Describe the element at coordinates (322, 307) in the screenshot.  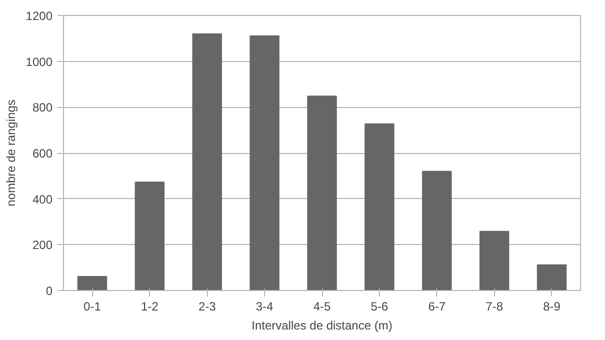
I see `x-tick-label: 4-5` at that location.